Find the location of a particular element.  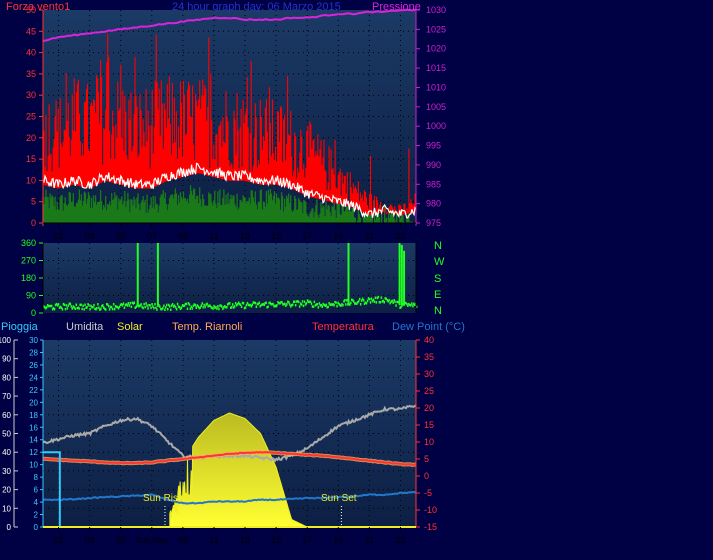

humidity-tick-label: 40 is located at coordinates (6, 452).